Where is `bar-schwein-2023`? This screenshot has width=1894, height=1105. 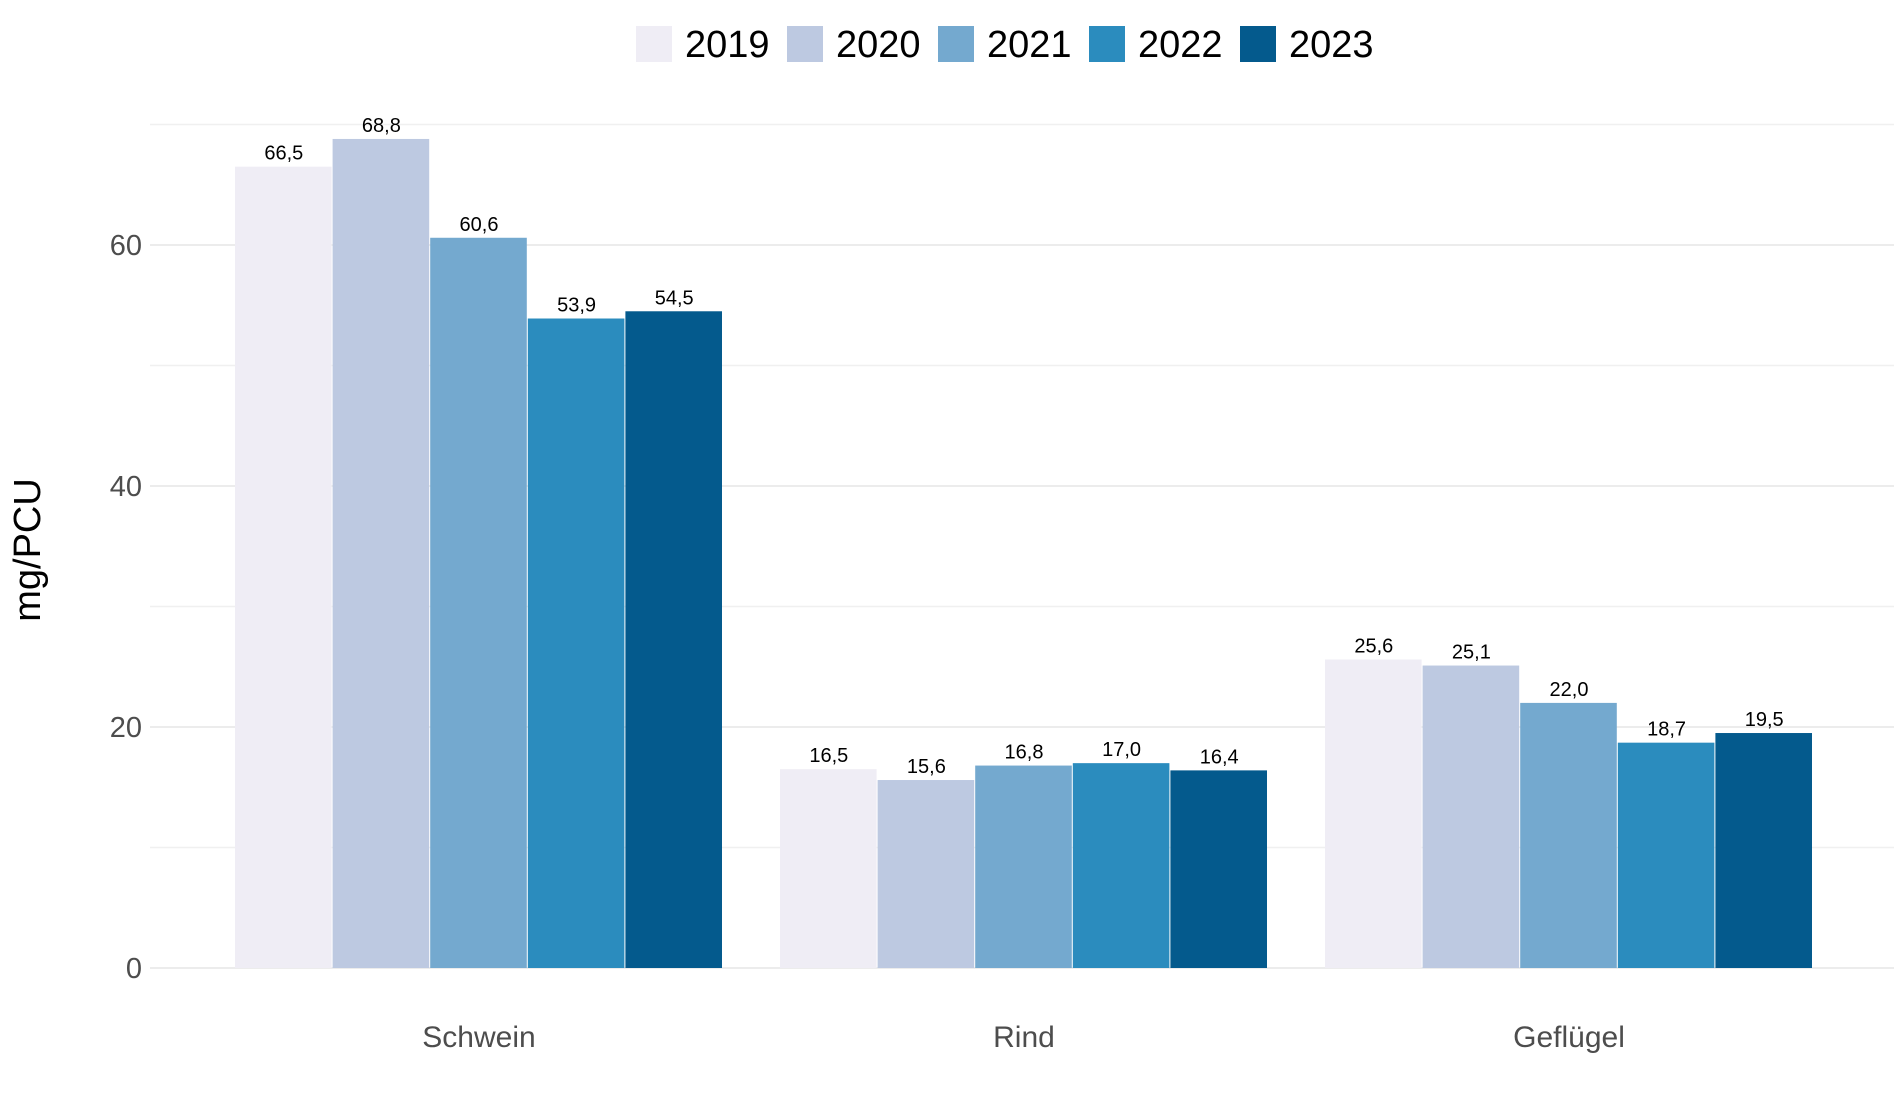 bar-schwein-2023 is located at coordinates (673, 639).